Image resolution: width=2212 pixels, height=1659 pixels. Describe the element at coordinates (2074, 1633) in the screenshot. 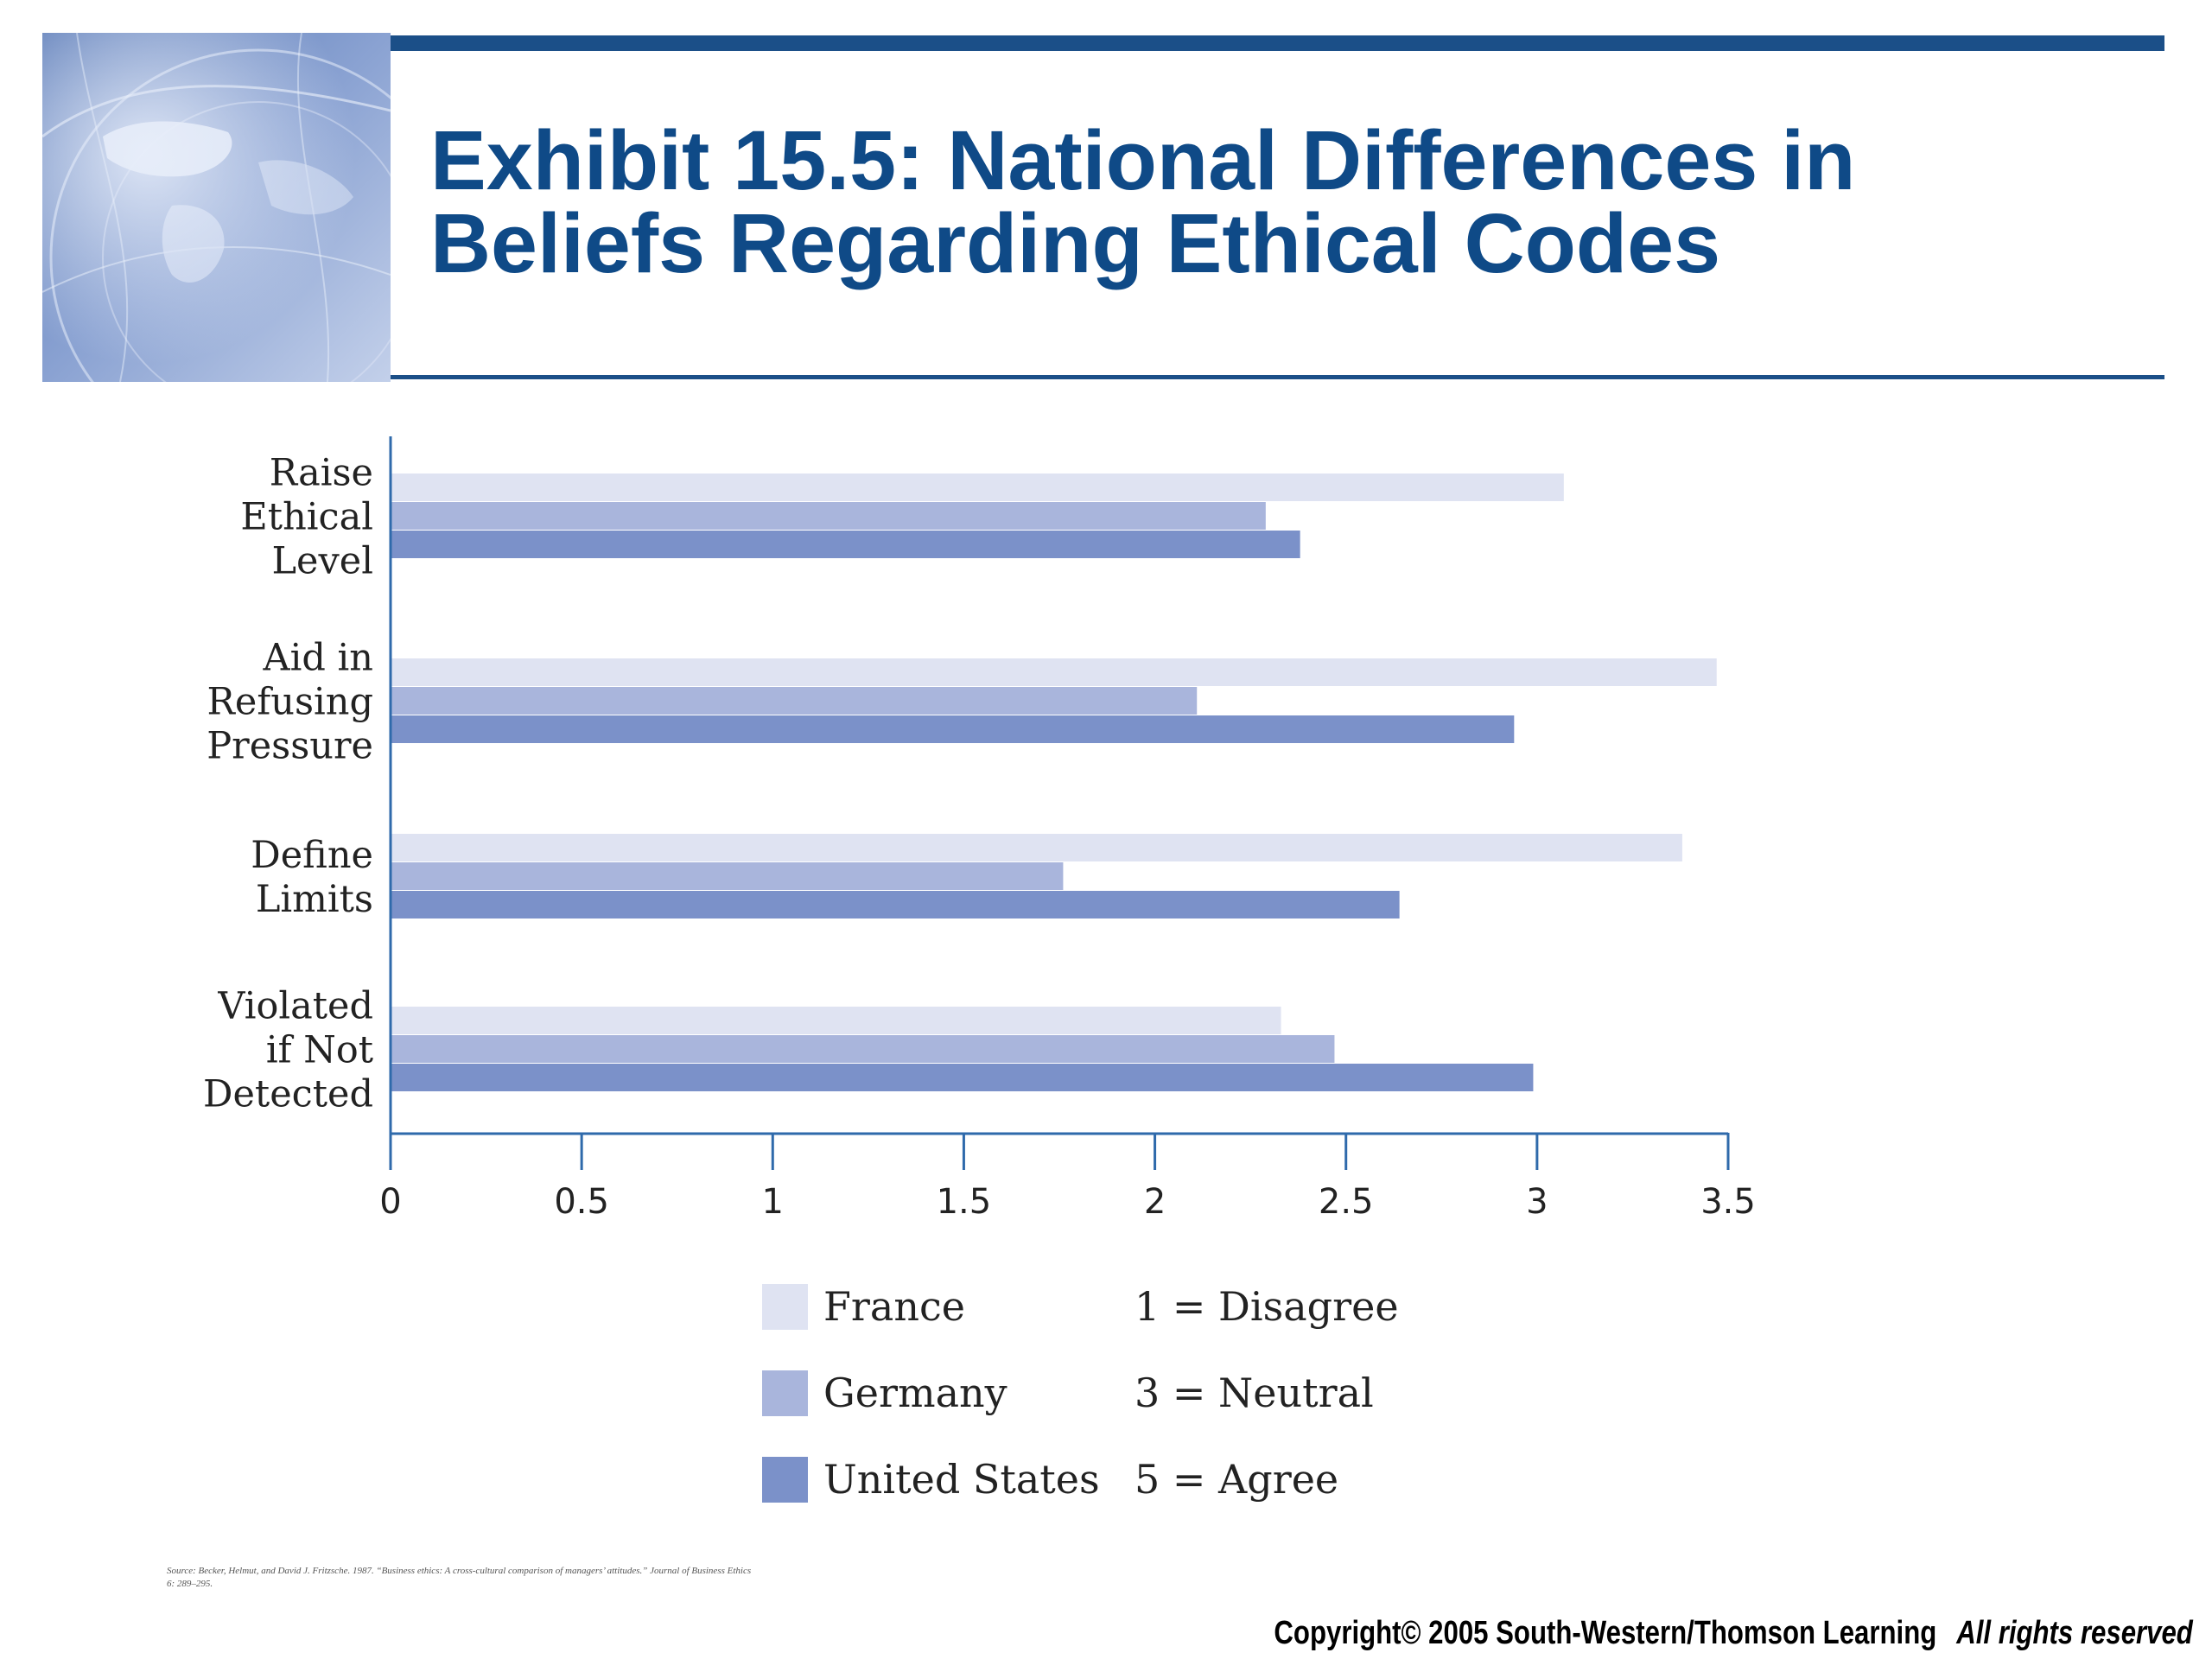

I see `rights-reserved-text: All rights reserved` at that location.